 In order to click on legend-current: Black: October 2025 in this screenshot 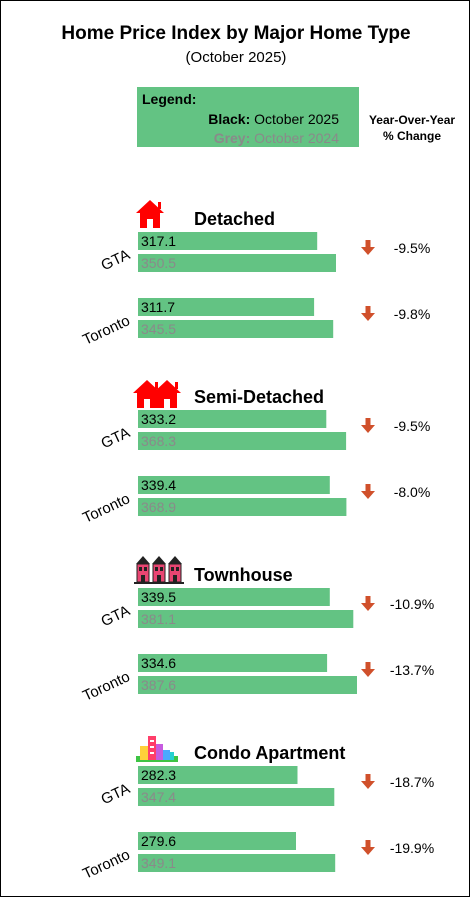, I will do `click(273, 119)`.